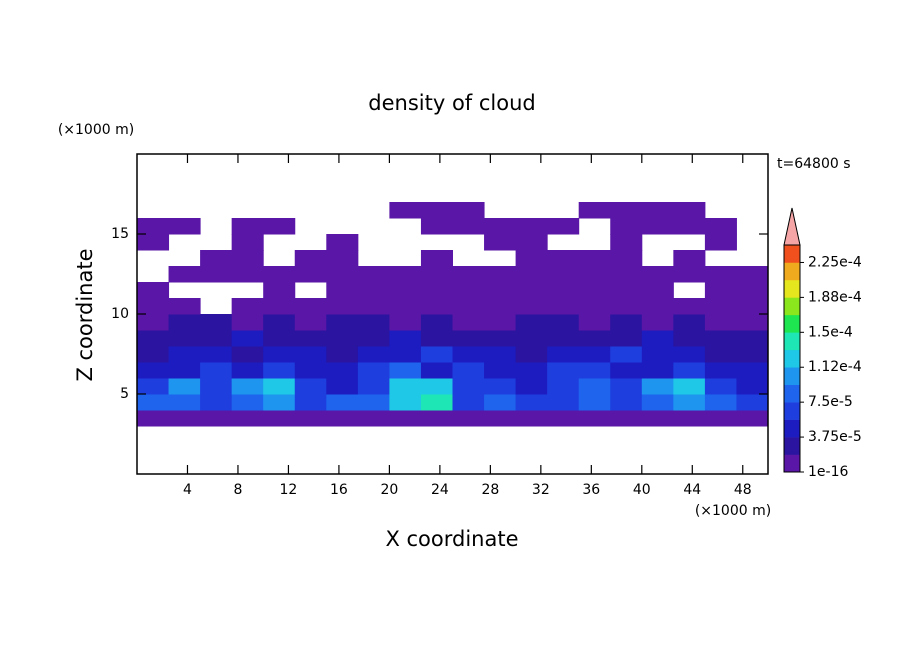  What do you see at coordinates (237, 490) in the screenshot?
I see `x-tick-label: 8` at bounding box center [237, 490].